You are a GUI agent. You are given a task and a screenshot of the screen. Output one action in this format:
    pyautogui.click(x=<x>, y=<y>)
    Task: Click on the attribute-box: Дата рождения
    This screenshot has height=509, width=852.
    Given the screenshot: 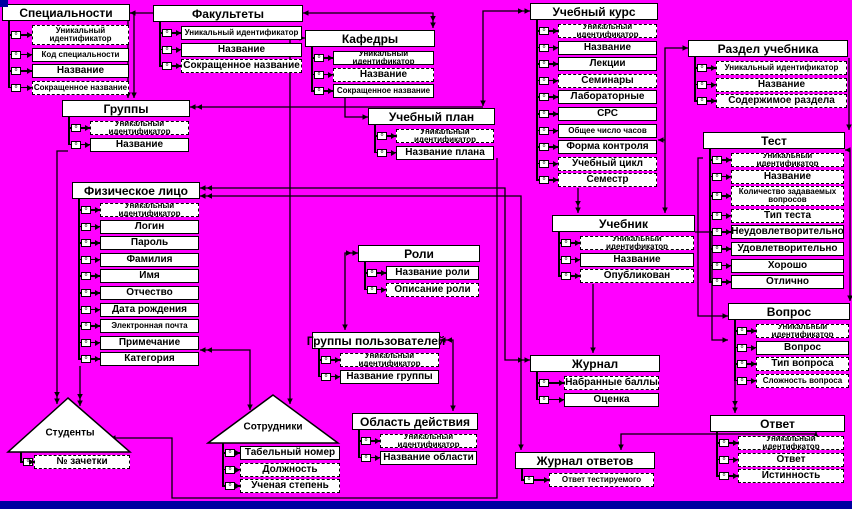 What is the action you would take?
    pyautogui.click(x=149, y=309)
    